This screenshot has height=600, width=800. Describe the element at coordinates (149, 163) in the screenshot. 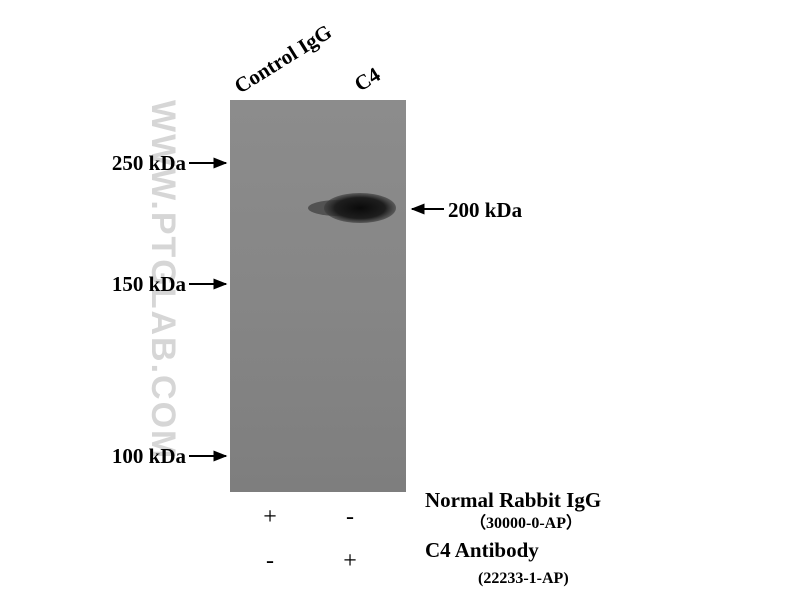

I see `marker-label: 250 kDa` at that location.